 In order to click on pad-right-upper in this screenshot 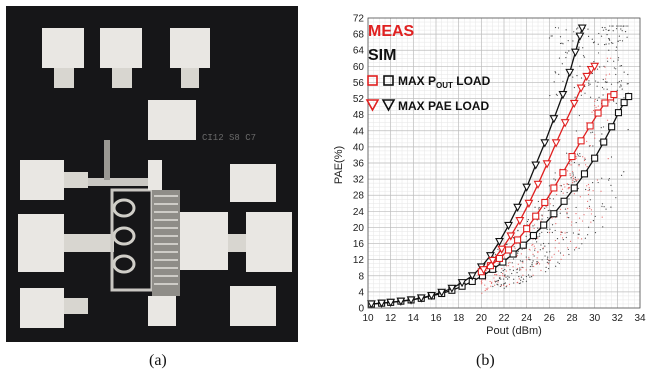, I will do `click(253, 183)`.